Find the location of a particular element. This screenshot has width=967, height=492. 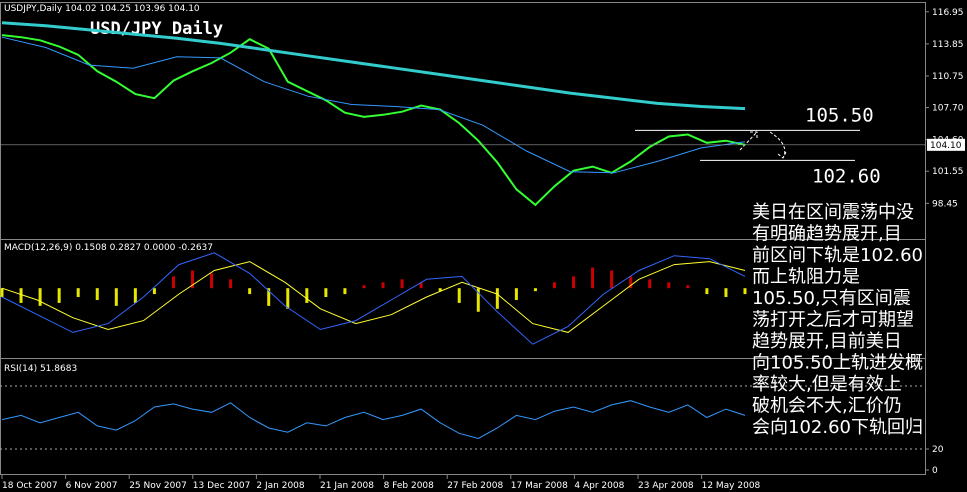

level-label: 105.50 is located at coordinates (839, 115).